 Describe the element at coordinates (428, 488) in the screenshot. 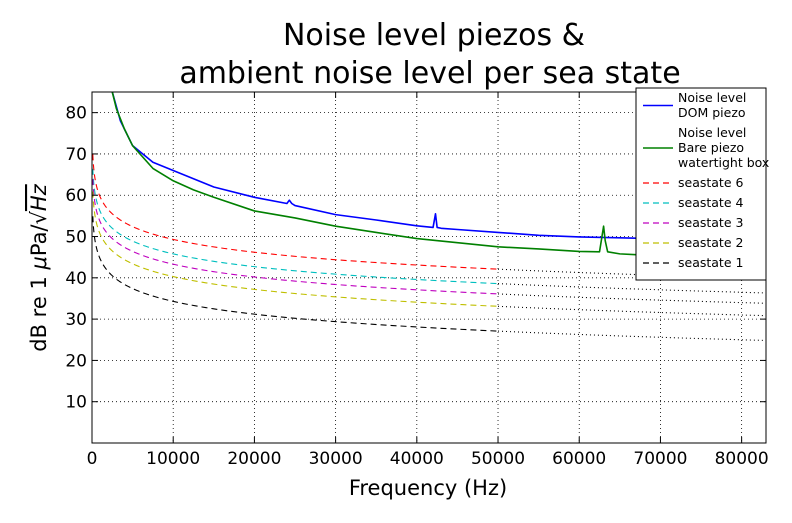

I see `x-axis-label: Frequency (Hz)` at that location.